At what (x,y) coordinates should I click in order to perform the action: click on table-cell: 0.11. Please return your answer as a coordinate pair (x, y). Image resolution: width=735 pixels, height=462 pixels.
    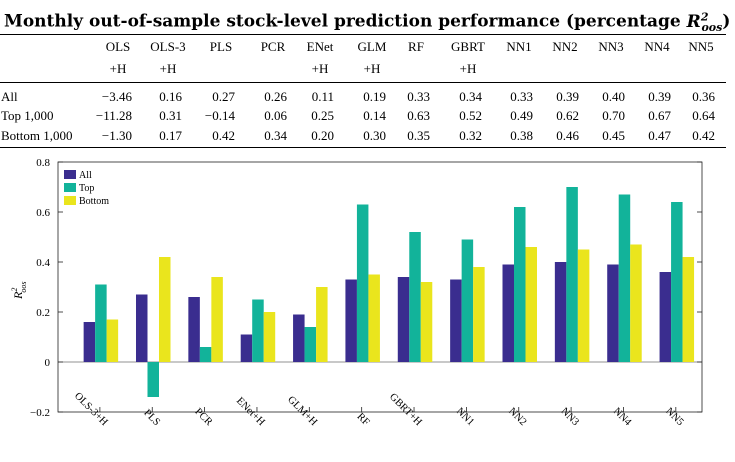
    Looking at the image, I should click on (322, 96).